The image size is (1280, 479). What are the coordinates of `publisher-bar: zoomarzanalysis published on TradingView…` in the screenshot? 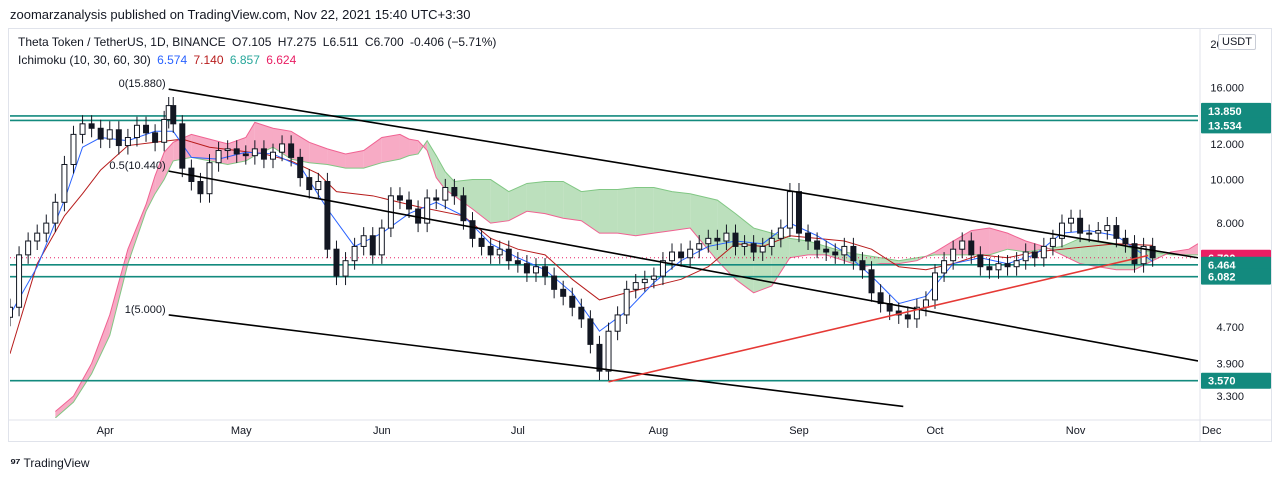 It's located at (640, 14).